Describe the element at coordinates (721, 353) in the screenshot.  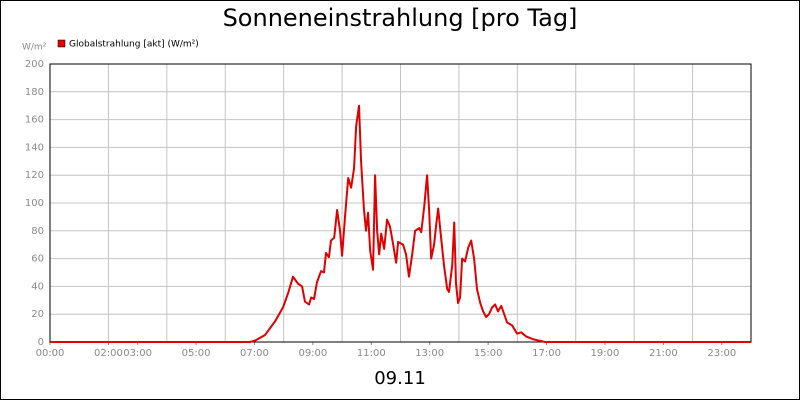
I see `x-tick-label: 23:00` at that location.